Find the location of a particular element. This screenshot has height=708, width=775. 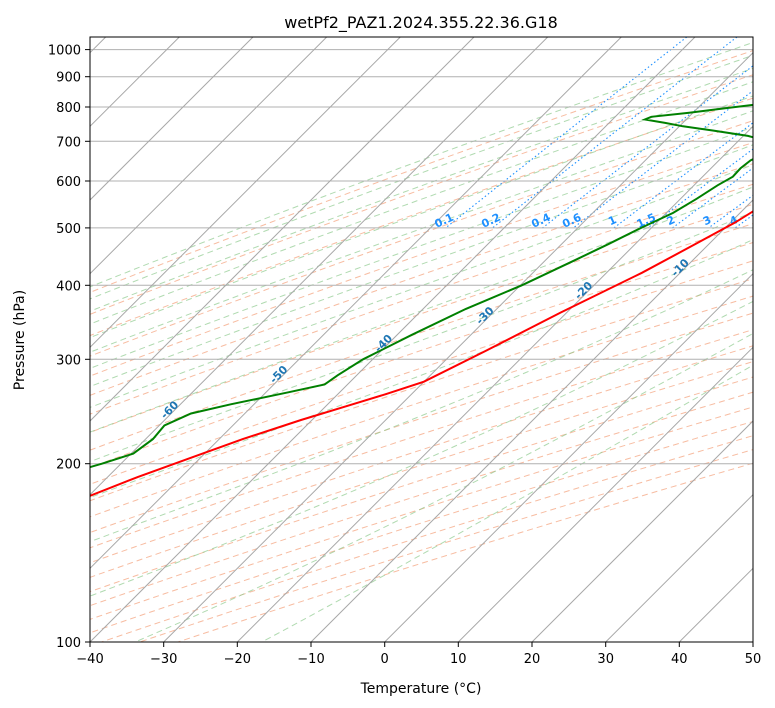

y-tick-label: 1000 is located at coordinates (64, 51).